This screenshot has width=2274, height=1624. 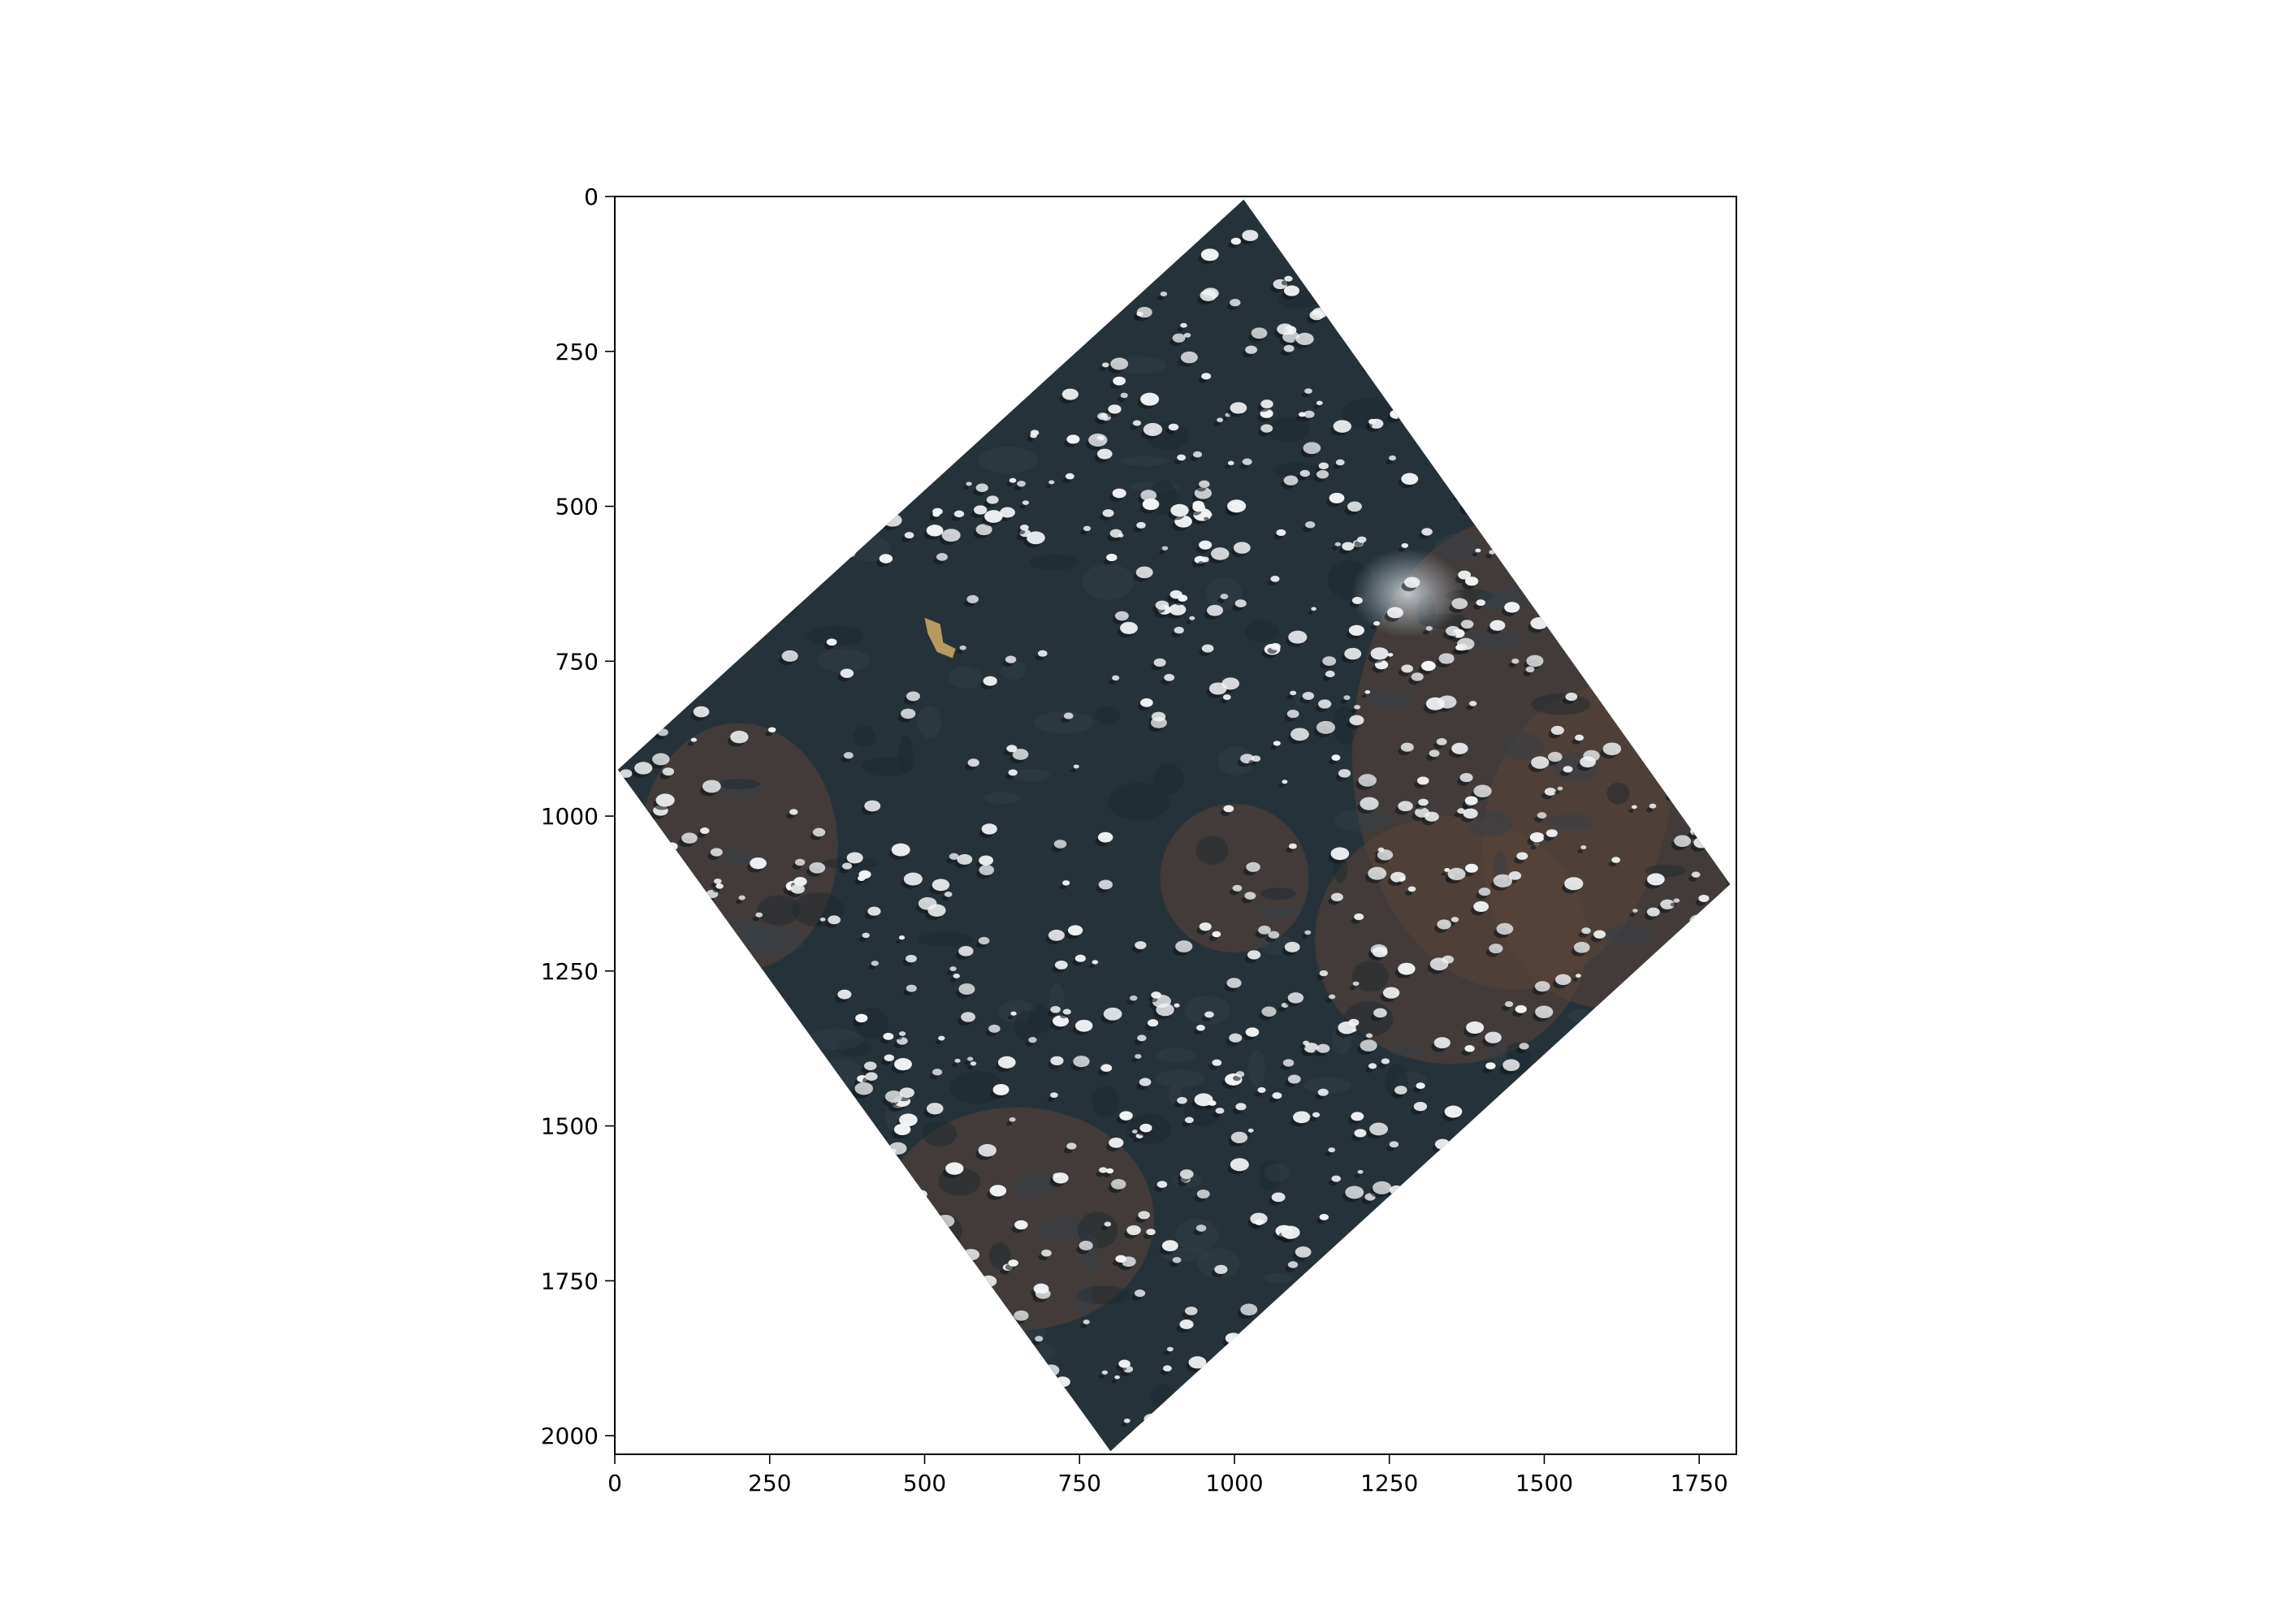 I want to click on y-tick-label: 1000, so click(x=570, y=817).